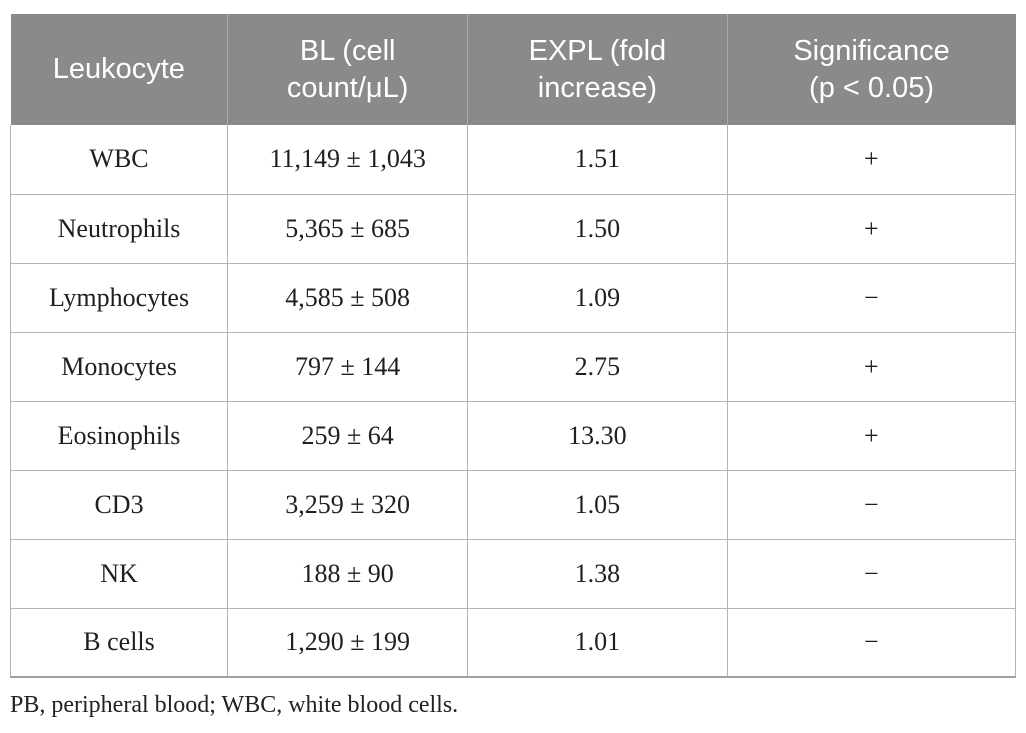 The height and width of the screenshot is (733, 1026). Describe the element at coordinates (348, 228) in the screenshot. I see `cell-bl: 5,365 ± 685` at that location.